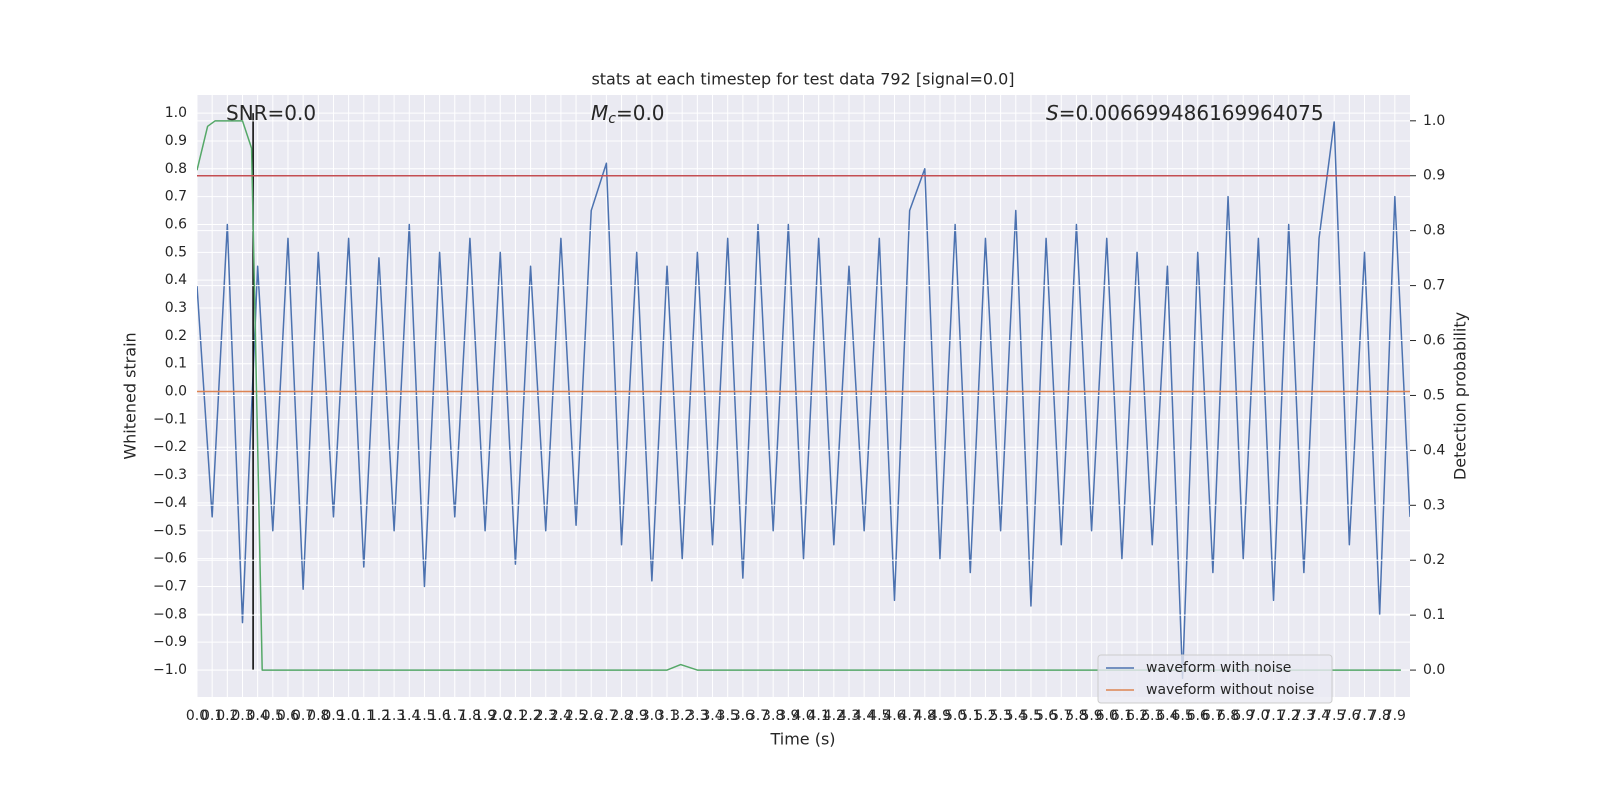 Image resolution: width=1600 pixels, height=800 pixels. Describe the element at coordinates (628, 114) in the screenshot. I see `annotation: Mc=0.0` at that location.